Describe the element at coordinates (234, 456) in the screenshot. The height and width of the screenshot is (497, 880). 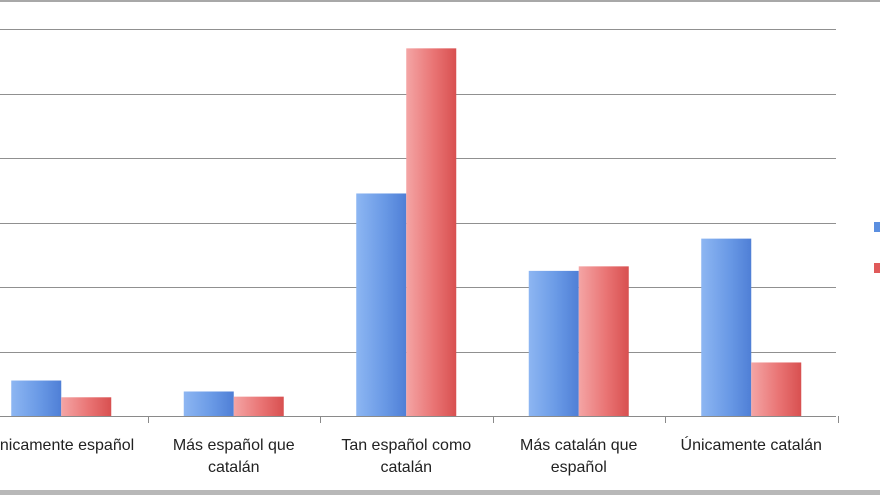
I see `category-label-2: Más español que catalán` at that location.